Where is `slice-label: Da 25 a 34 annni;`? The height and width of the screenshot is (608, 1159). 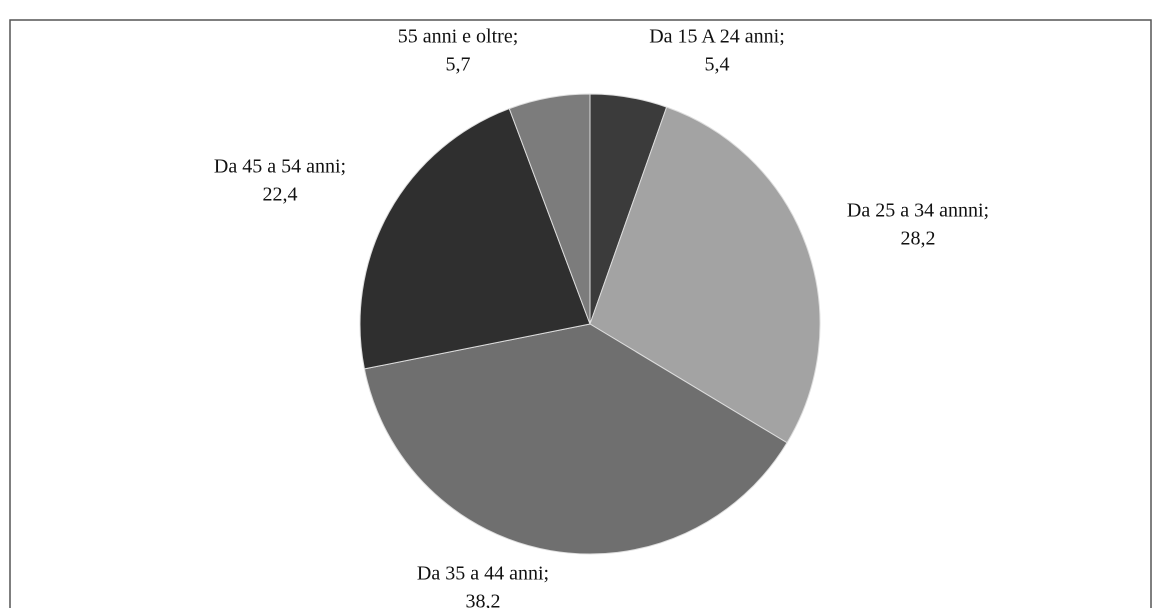 slice-label: Da 25 a 34 annni; is located at coordinates (918, 211).